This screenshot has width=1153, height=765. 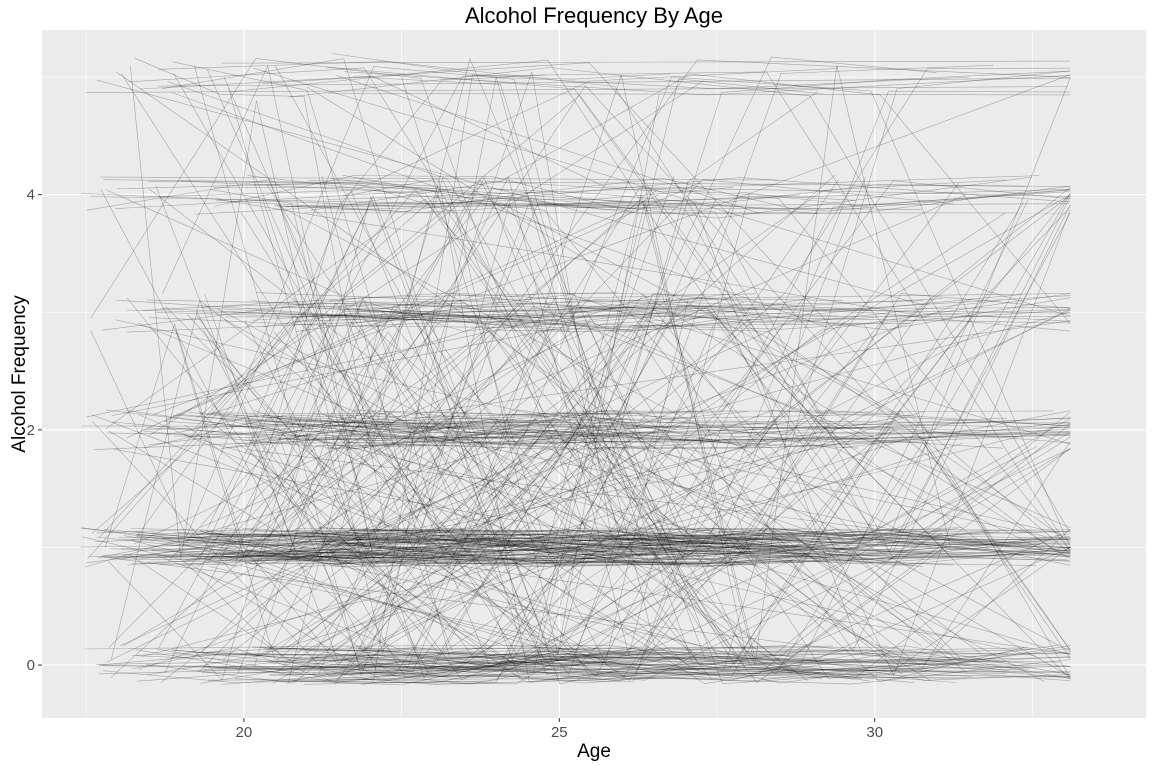 I want to click on y-axis-title: Alcohol Frequency, so click(x=19, y=374).